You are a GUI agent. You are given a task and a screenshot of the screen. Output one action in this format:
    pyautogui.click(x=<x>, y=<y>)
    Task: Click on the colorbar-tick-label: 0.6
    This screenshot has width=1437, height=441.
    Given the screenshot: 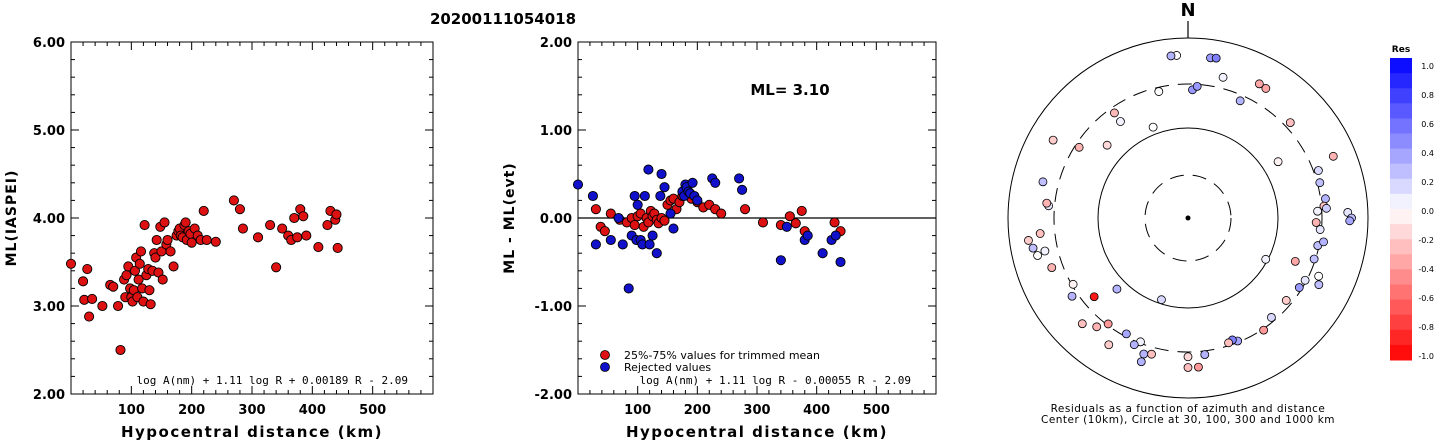 What is the action you would take?
    pyautogui.click(x=1427, y=124)
    